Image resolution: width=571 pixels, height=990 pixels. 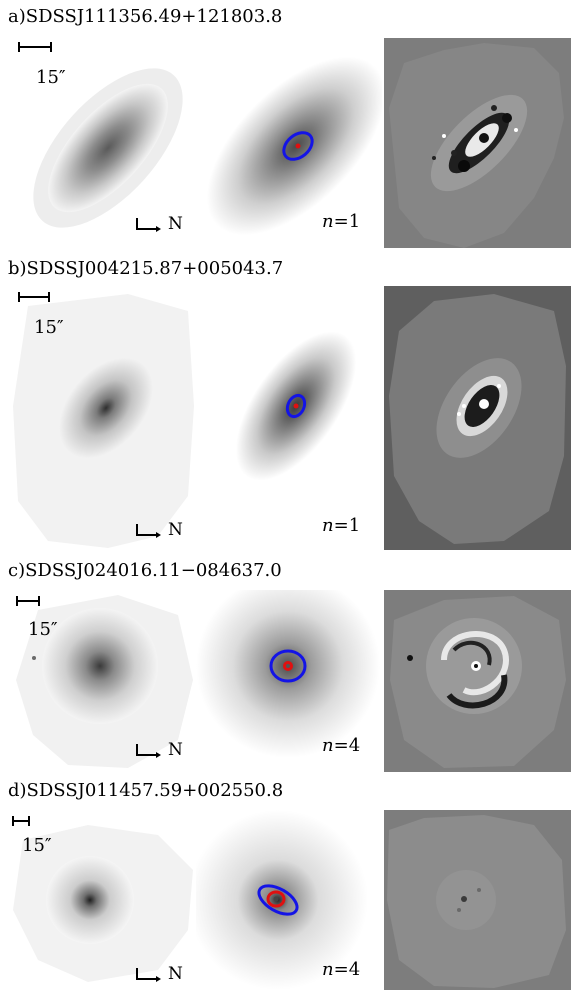 What do you see at coordinates (145, 16) in the screenshot?
I see `panel-title: a)SDSSJ111356.49+121803.8` at bounding box center [145, 16].